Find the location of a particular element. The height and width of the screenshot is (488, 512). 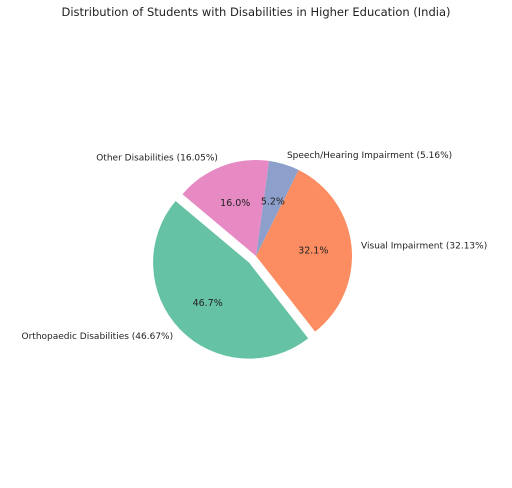

slice-label-0: Orthopaedic Disabilities (46.67%) is located at coordinates (98, 337).